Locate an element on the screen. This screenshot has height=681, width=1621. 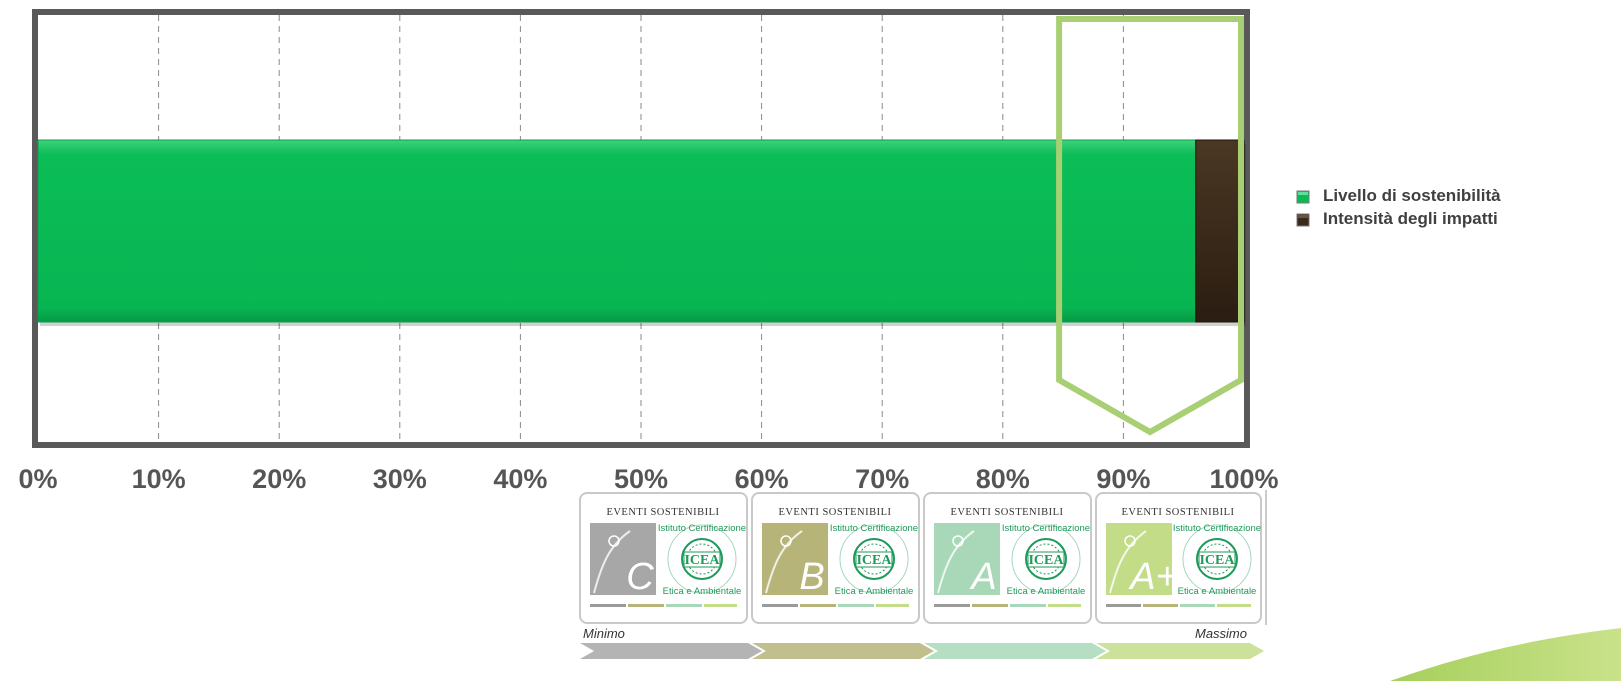
decorative-swoosh is located at coordinates (1505, 654).